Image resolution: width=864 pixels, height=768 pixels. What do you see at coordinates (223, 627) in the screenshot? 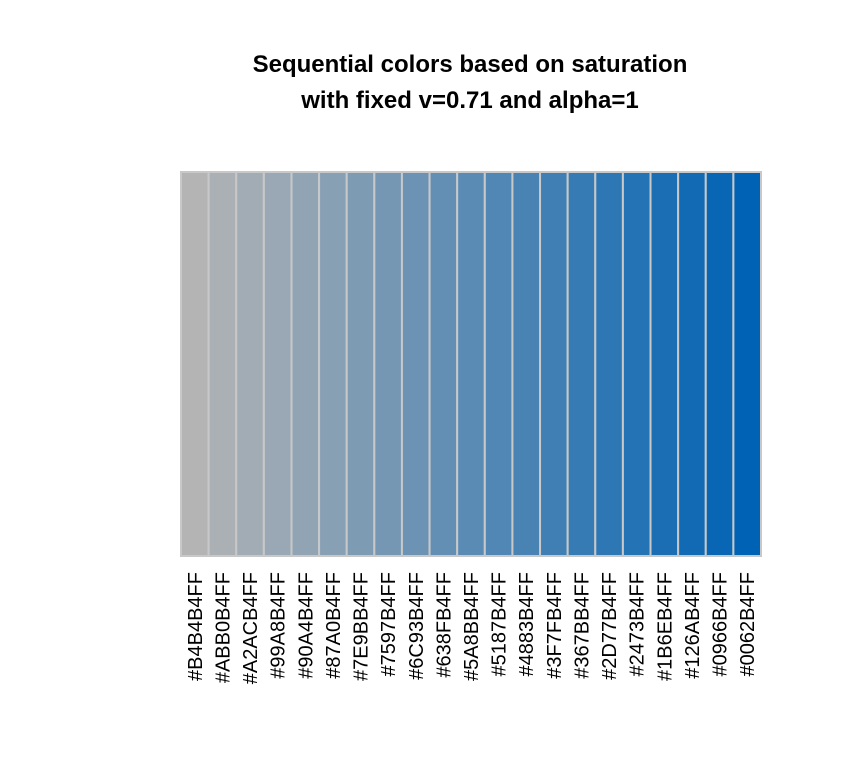
I see `x-tick-label: #ABB0B4FF` at bounding box center [223, 627].